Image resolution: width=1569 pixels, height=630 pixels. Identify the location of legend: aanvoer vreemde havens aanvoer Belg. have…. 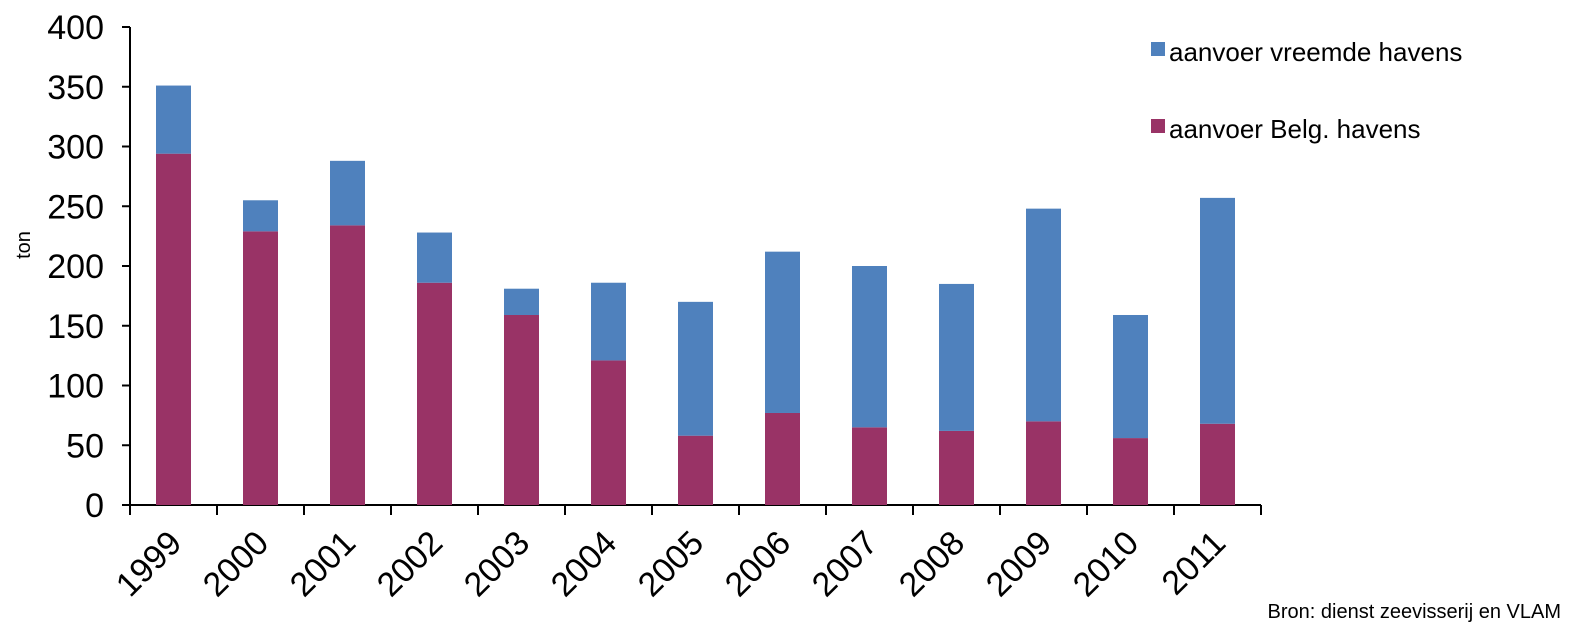
(1306, 90).